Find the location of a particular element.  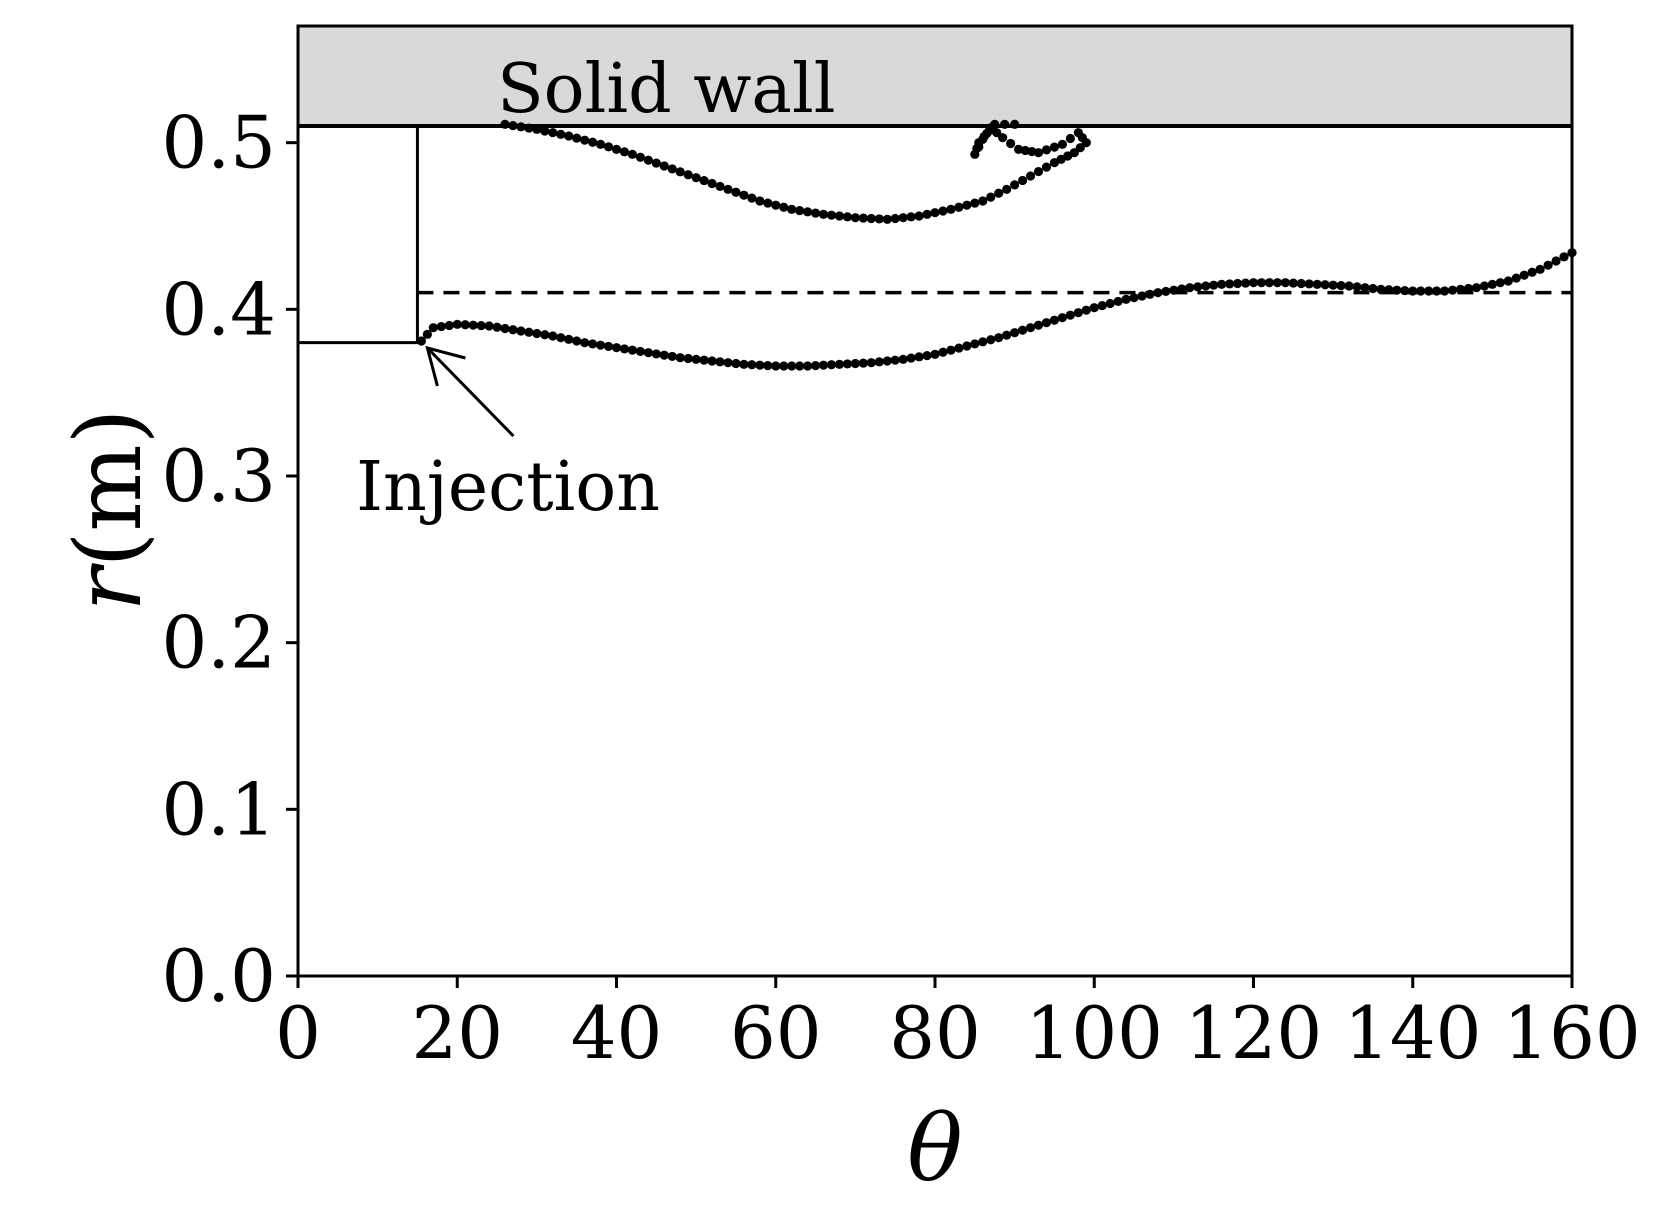

y-tick-label: 0.5 is located at coordinates (218, 143).